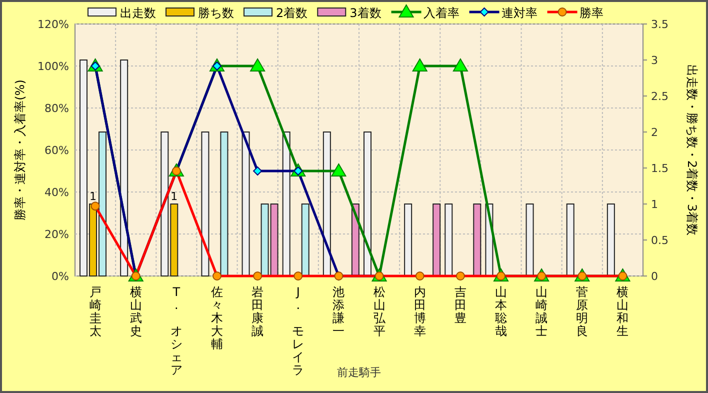  Describe the element at coordinates (216, 13) in the screenshot. I see `legend-label: 勝ち数` at that location.